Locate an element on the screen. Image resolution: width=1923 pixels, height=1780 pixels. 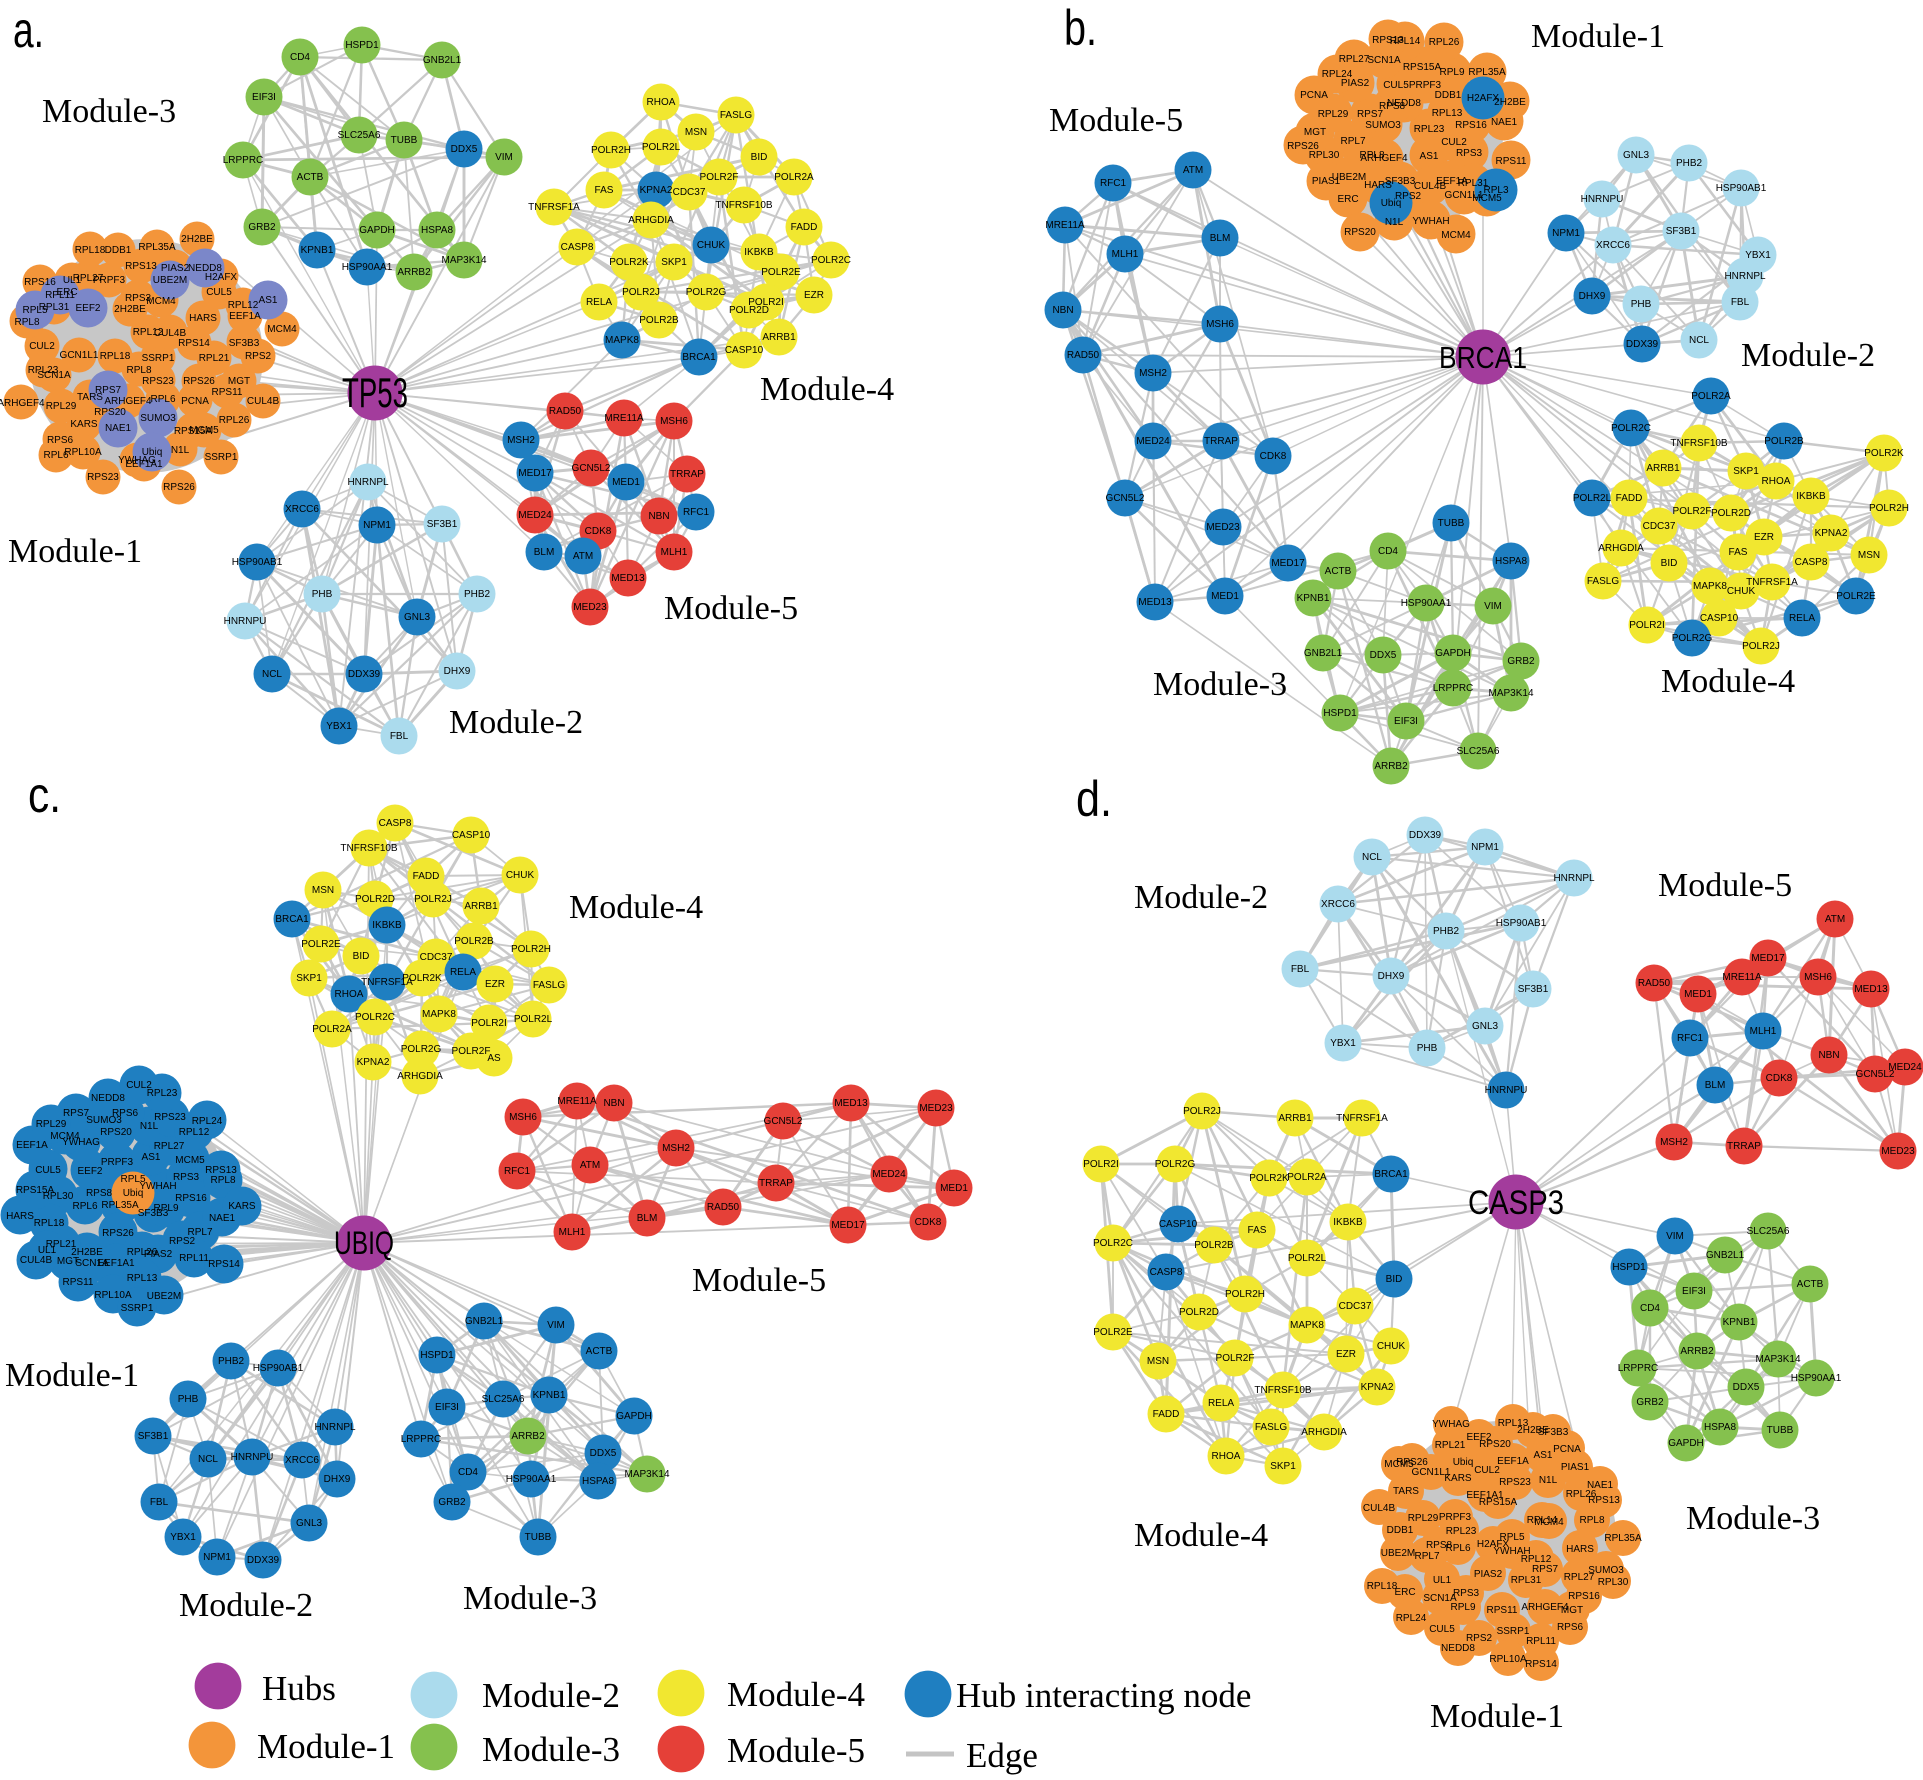
svg-text: GCN1L1 is located at coordinates (1431, 1472).